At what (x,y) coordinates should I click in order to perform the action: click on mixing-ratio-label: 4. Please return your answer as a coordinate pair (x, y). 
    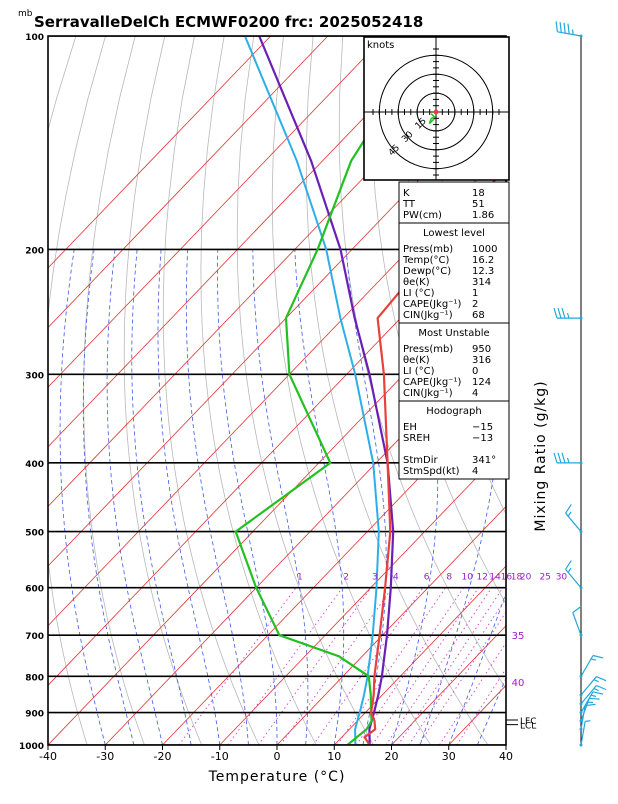
    Looking at the image, I should click on (396, 578).